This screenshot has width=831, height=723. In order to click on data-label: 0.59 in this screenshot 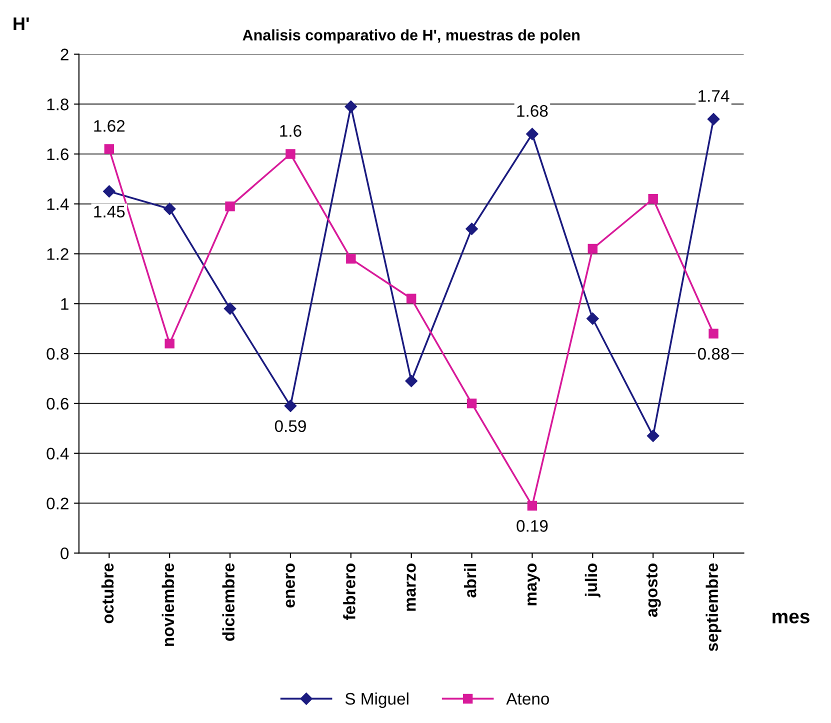, I will do `click(290, 426)`.